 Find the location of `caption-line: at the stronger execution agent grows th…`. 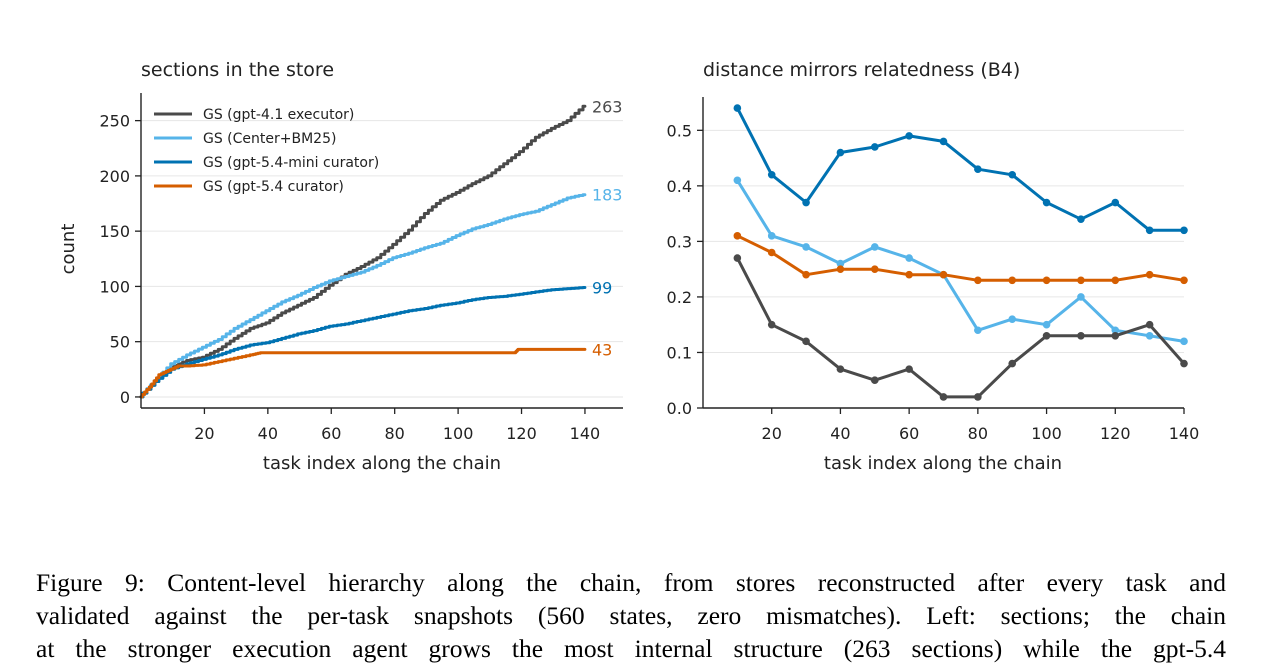

caption-line: at the stronger execution agent grows th… is located at coordinates (631, 648).